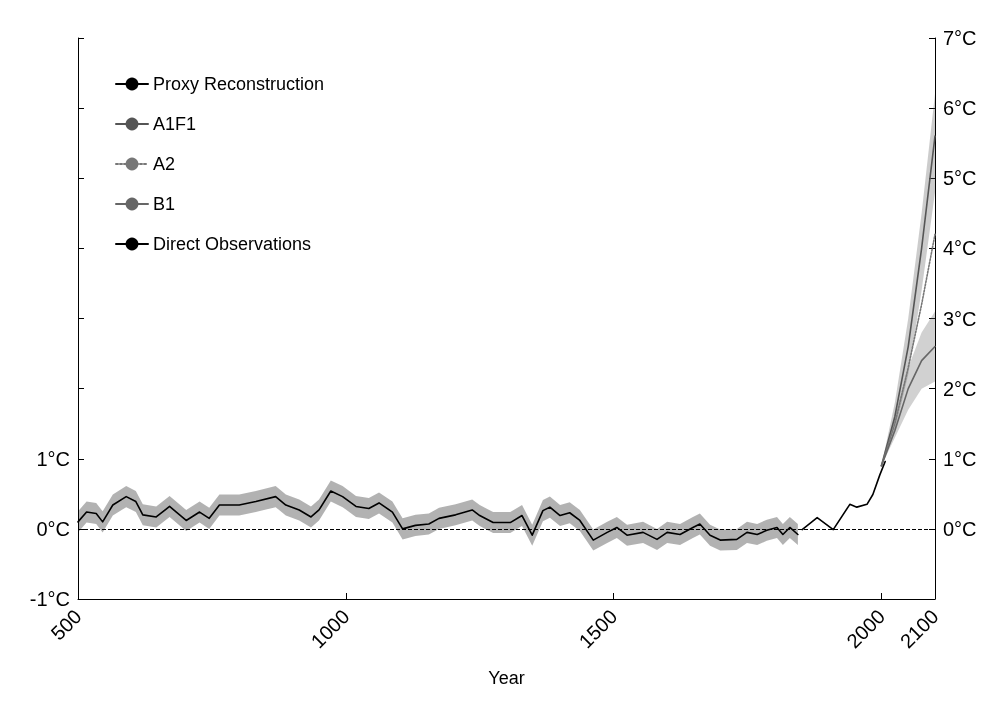 The image size is (1002, 719). Describe the element at coordinates (175, 124) in the screenshot. I see `legend-label: A1F1` at that location.